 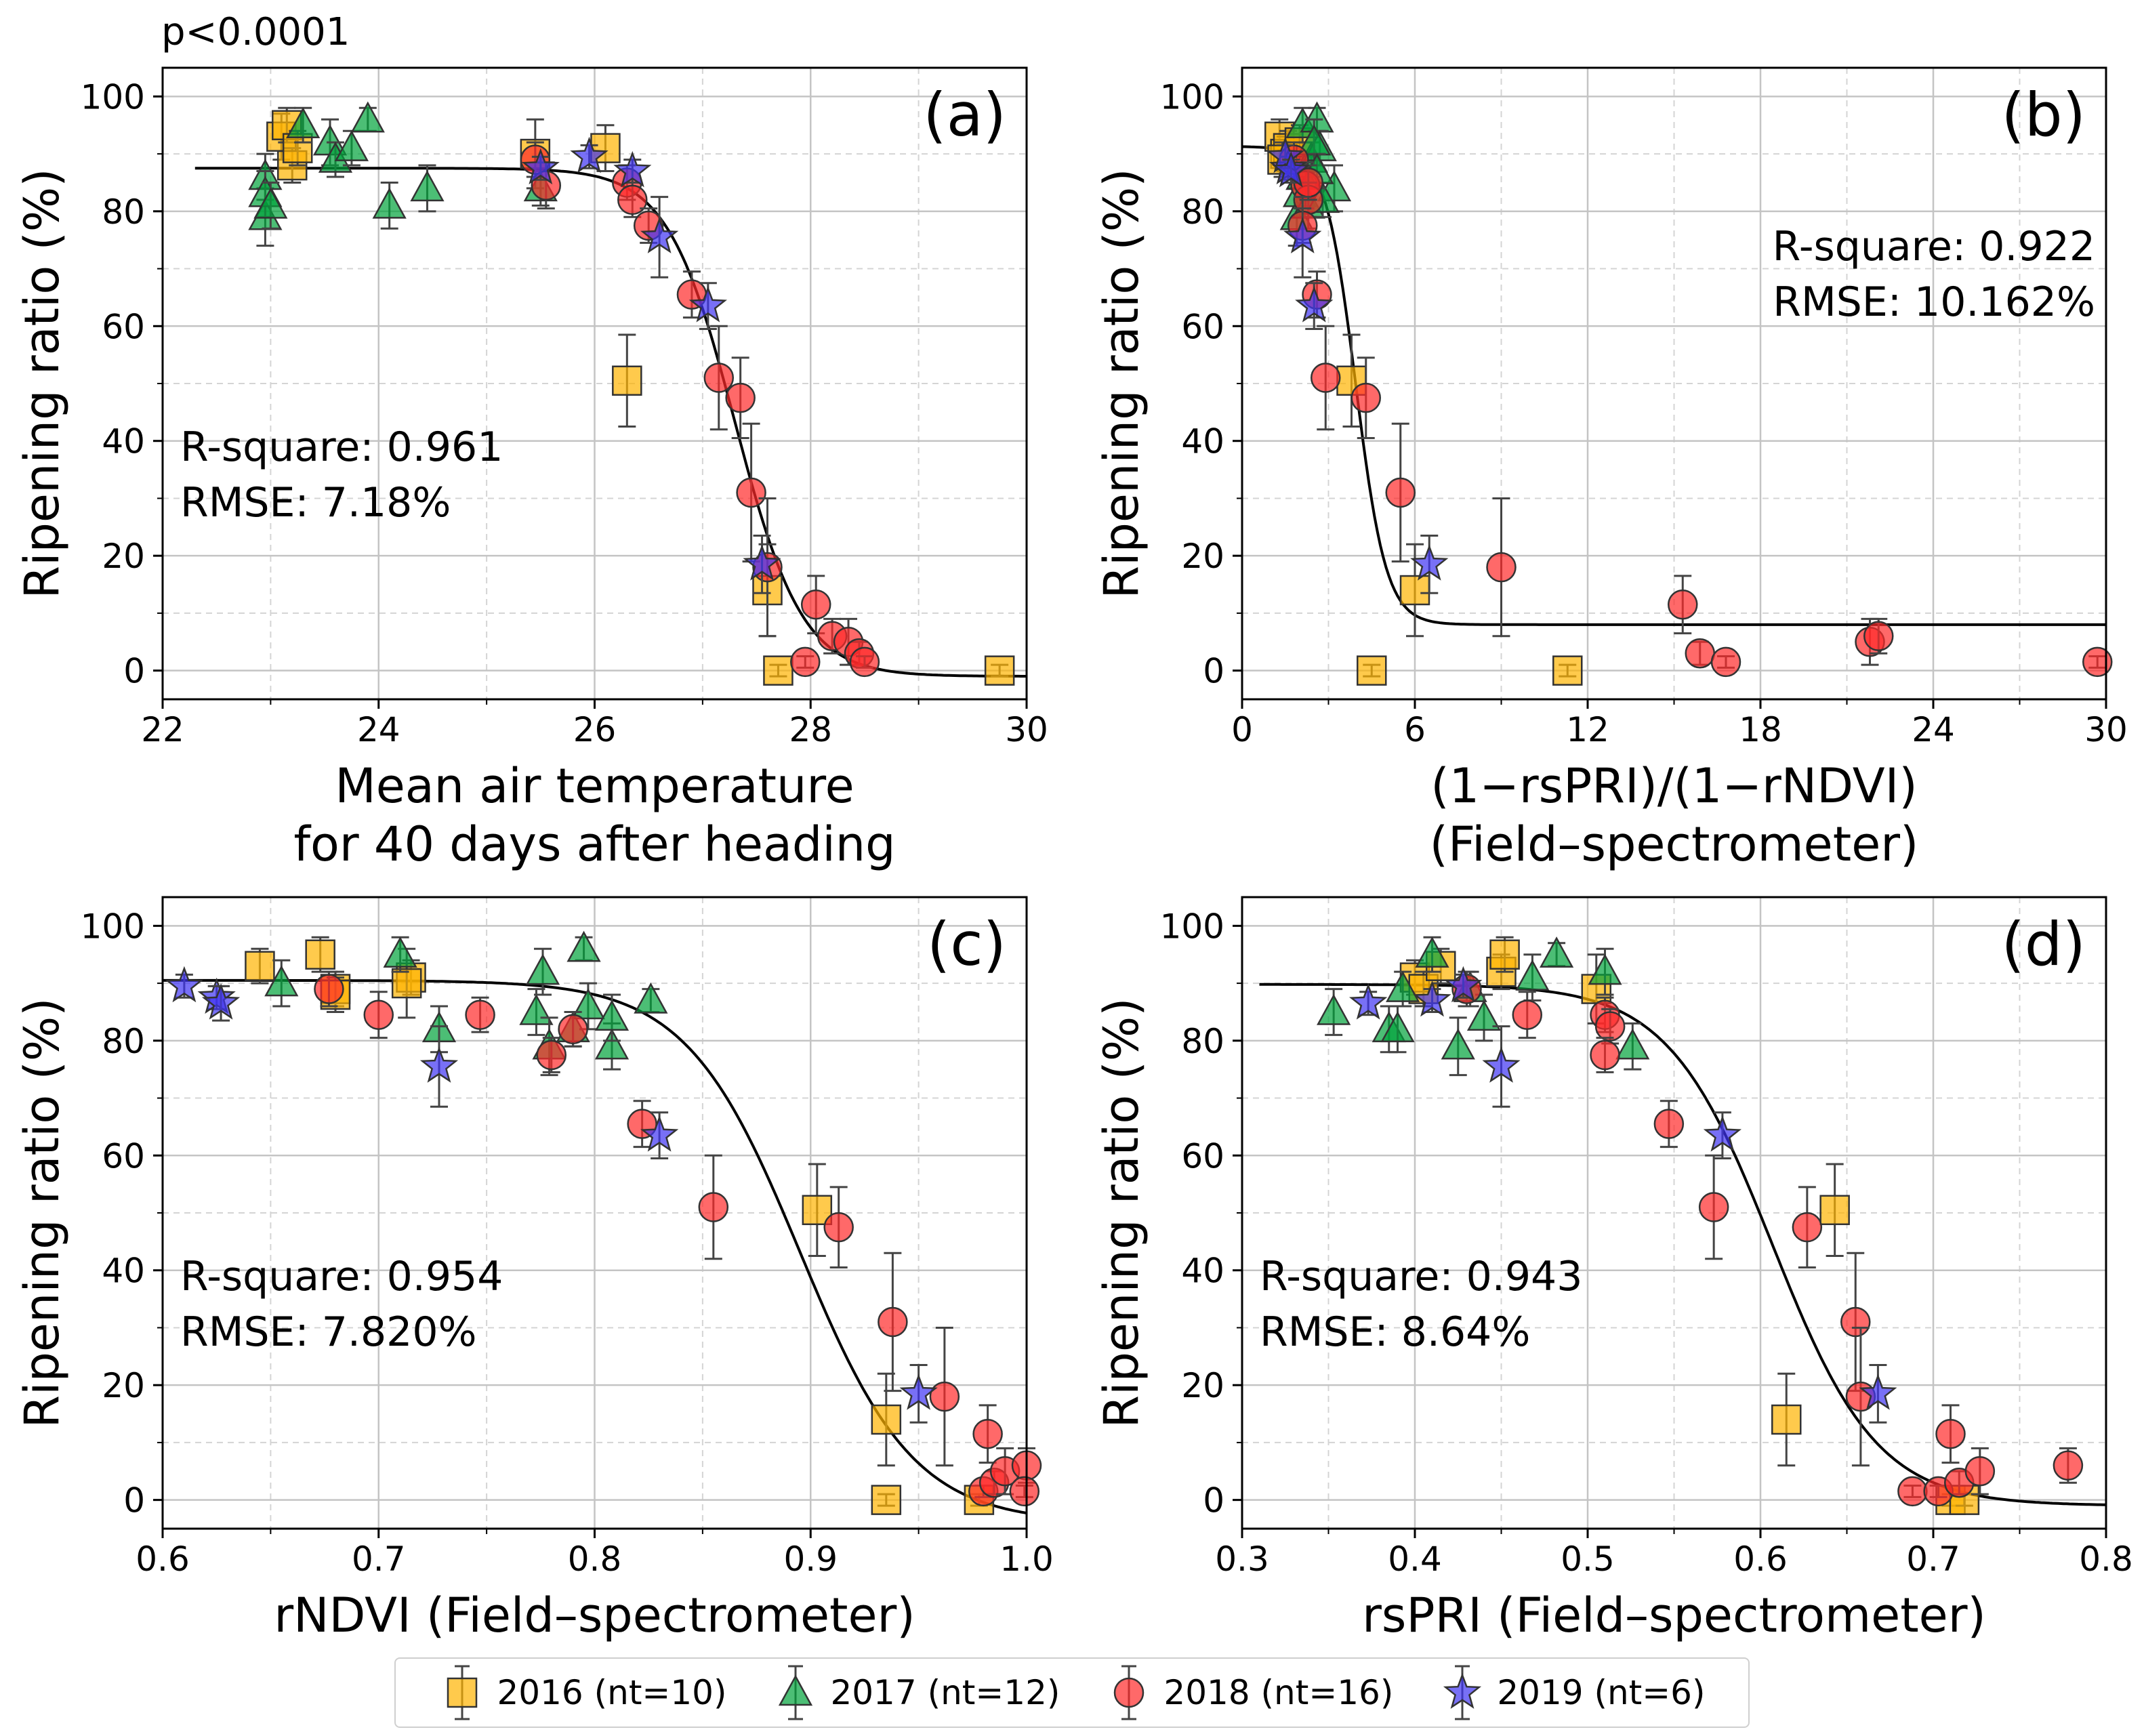 I want to click on triangle-marker-icon, so click(x=796, y=1692).